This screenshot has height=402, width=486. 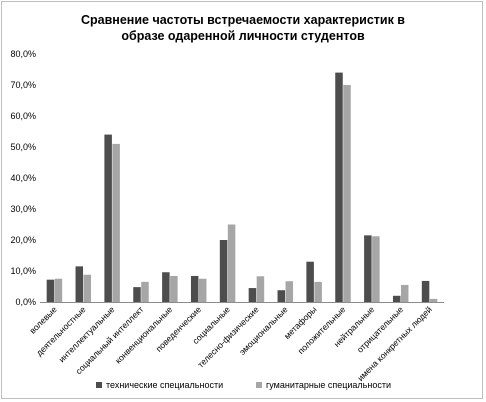 I want to click on y-tick-label: 20,0%, so click(x=23, y=240).